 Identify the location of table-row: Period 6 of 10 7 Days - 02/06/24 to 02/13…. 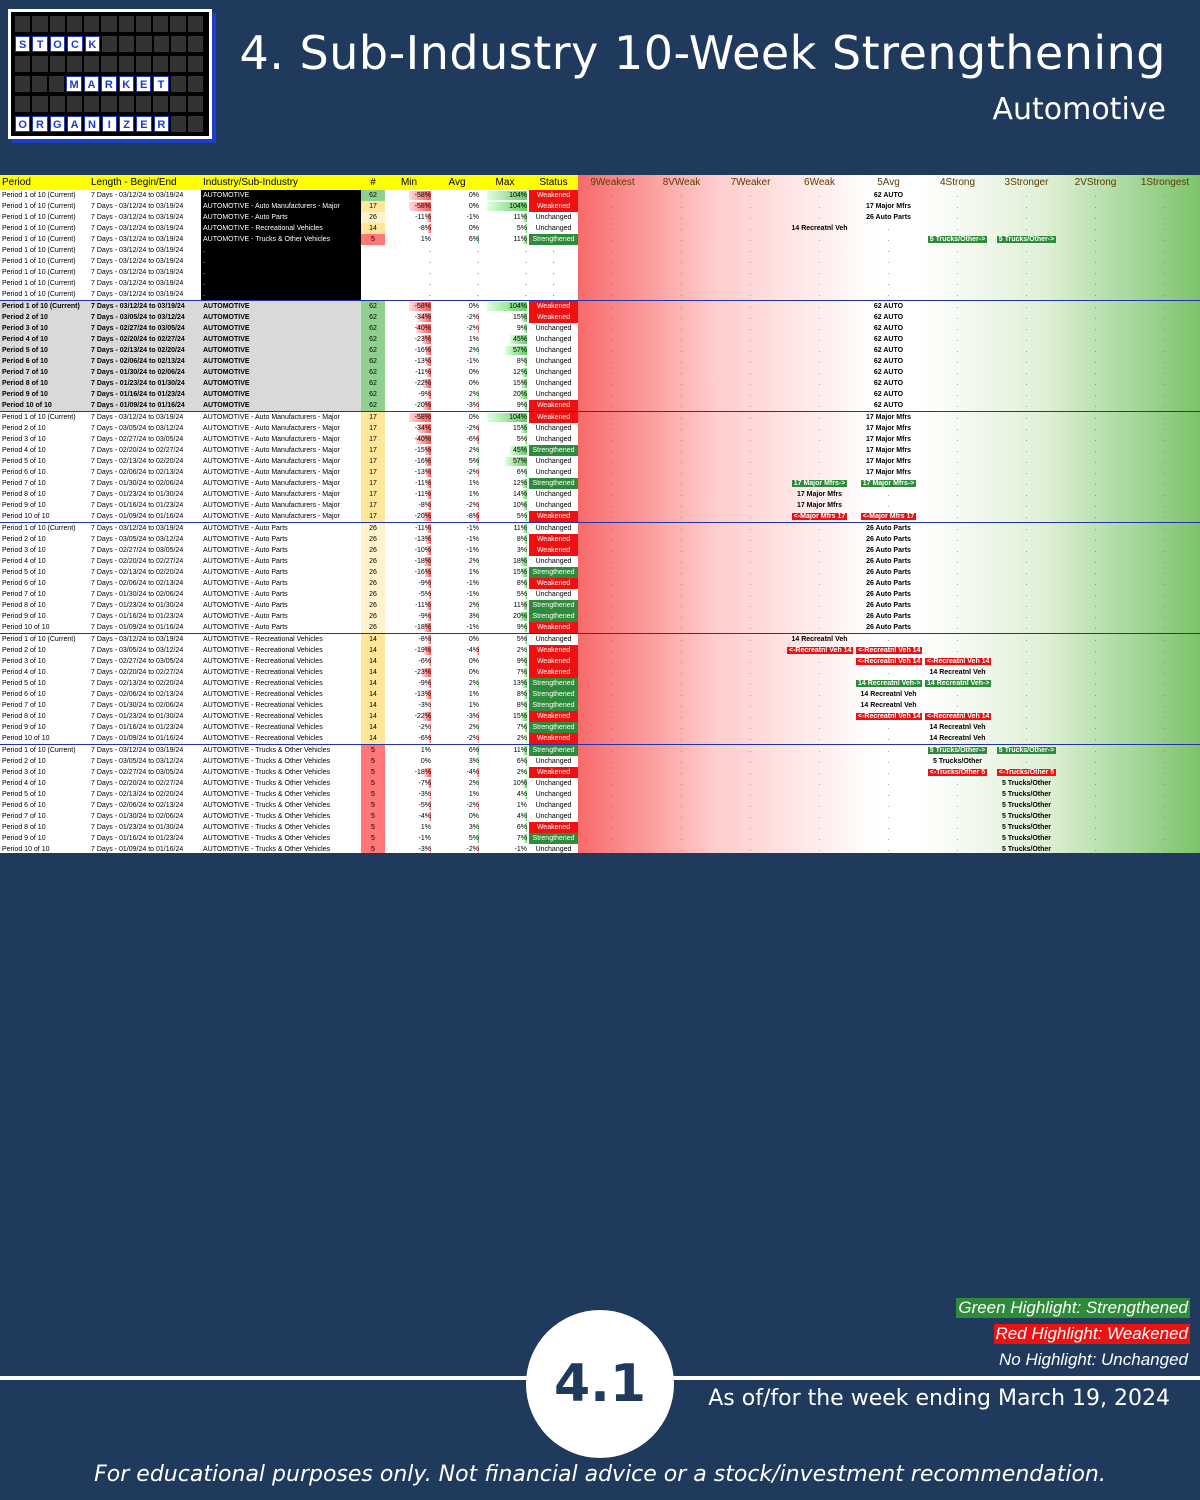
(600, 472).